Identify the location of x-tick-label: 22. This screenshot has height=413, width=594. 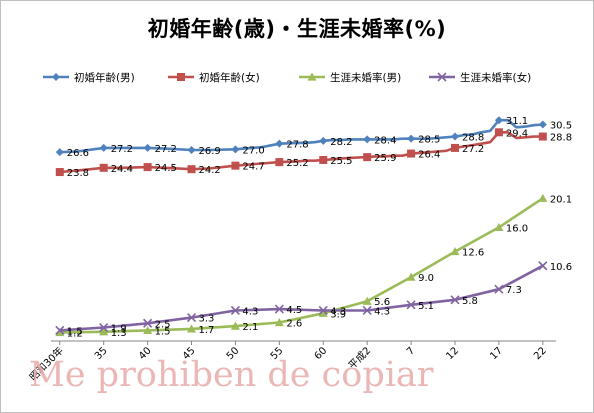
(540, 353).